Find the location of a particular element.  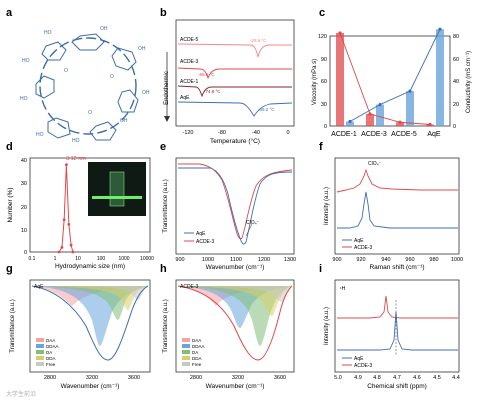

x-tick: 940 is located at coordinates (385, 260).